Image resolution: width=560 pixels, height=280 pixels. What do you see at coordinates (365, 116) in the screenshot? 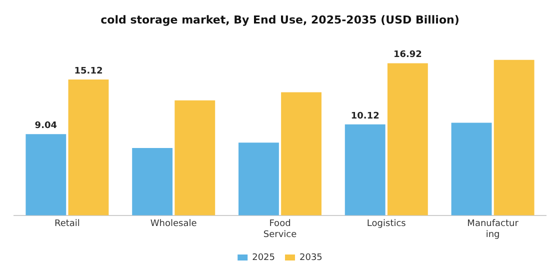
I see `data-label: 10.12` at bounding box center [365, 116].